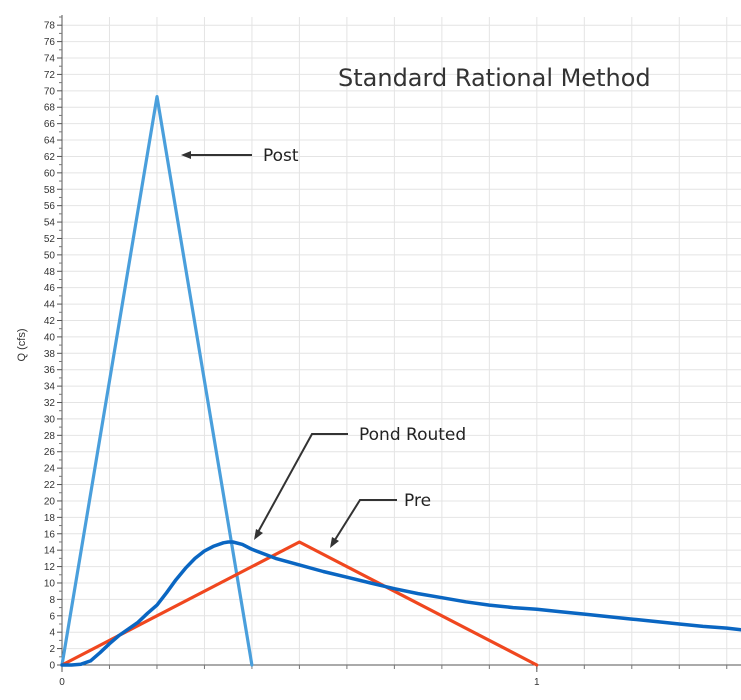 This screenshot has height=700, width=741. What do you see at coordinates (186, 155) in the screenshot?
I see `annotation-post-arrowhead` at bounding box center [186, 155].